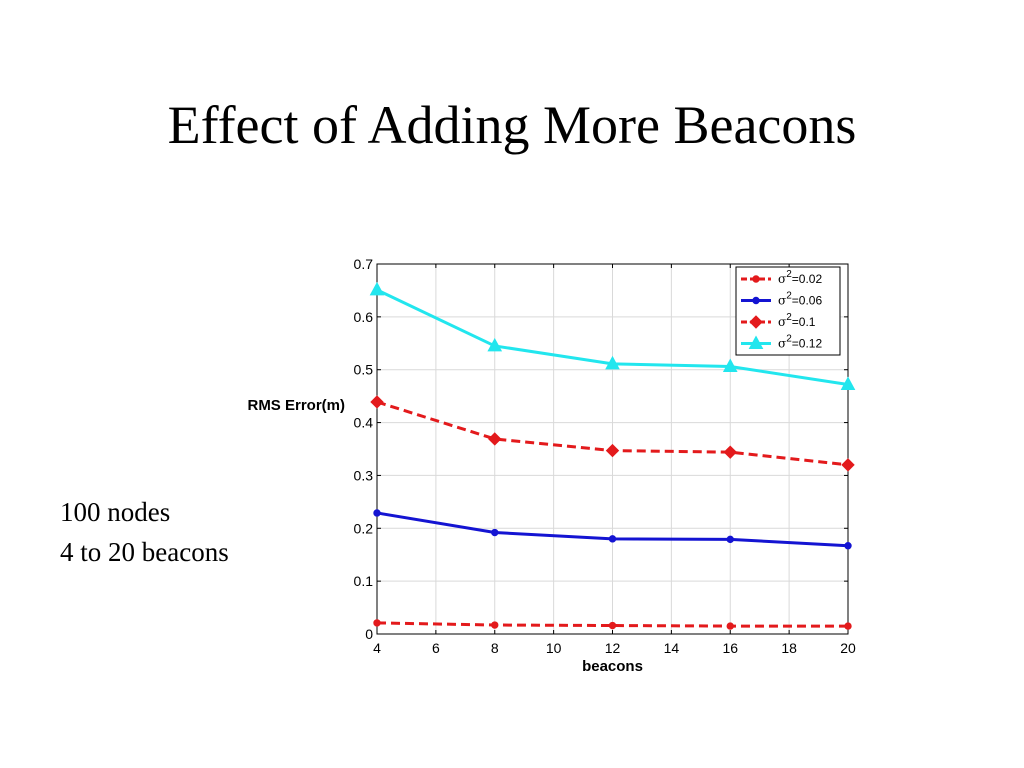 This screenshot has width=1024, height=768. Describe the element at coordinates (296, 405) in the screenshot. I see `y-axis-label: RMS Error(m)` at that location.